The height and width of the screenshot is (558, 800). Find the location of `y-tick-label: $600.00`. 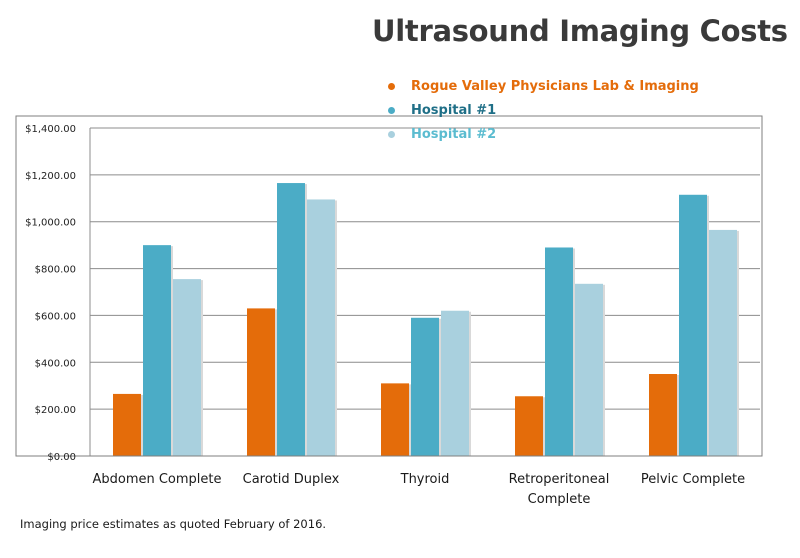

y-tick-label: $600.00 is located at coordinates (55, 316).